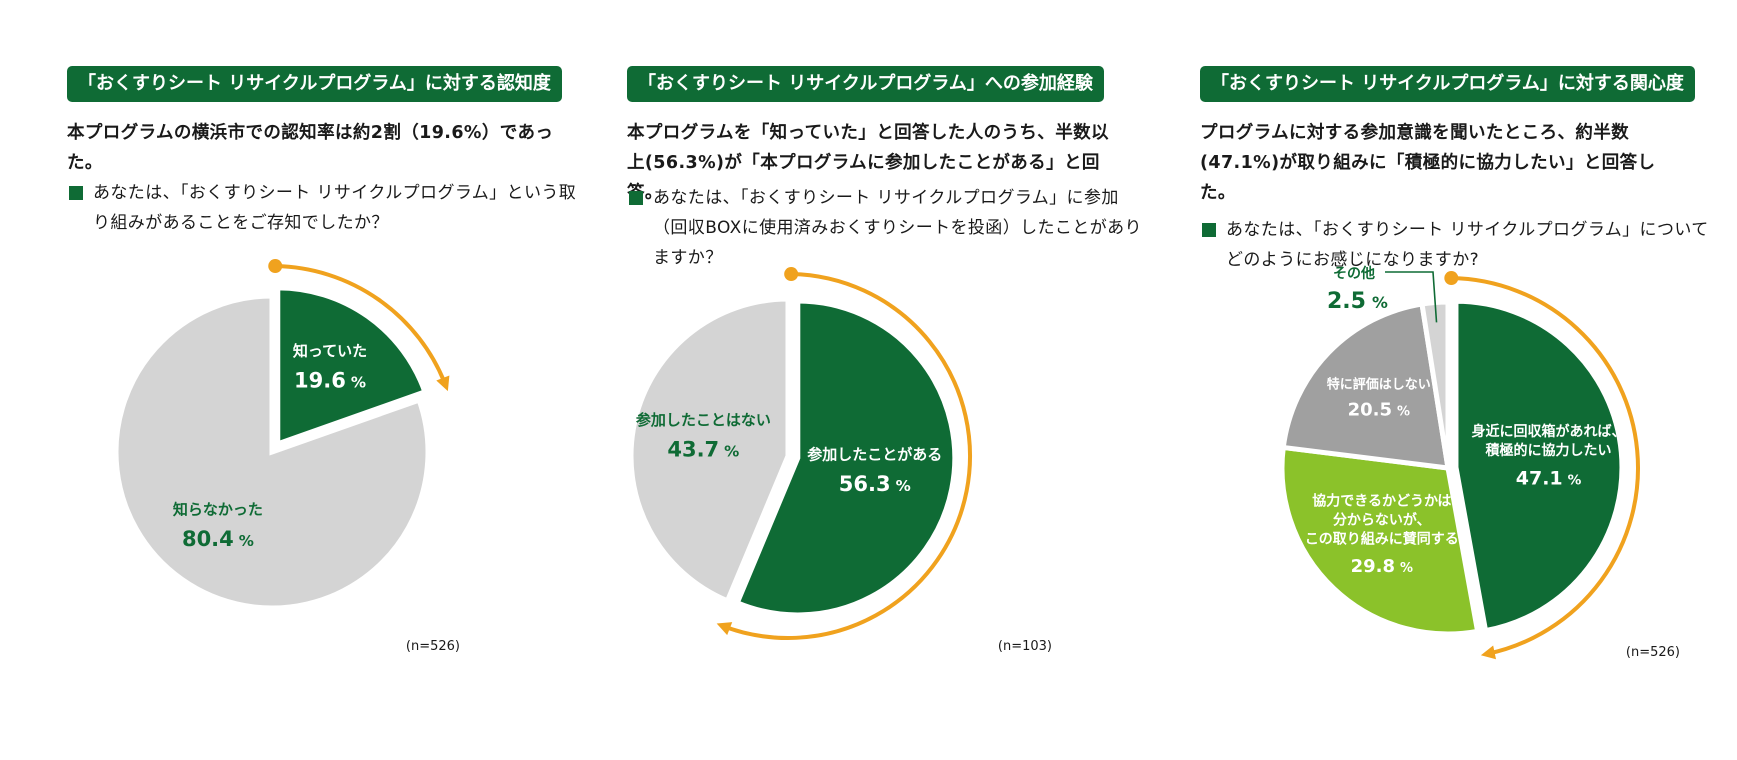 This screenshot has height=760, width=1737. What do you see at coordinates (874, 454) in the screenshot?
I see `slice-label: 参加したことがある` at bounding box center [874, 454].